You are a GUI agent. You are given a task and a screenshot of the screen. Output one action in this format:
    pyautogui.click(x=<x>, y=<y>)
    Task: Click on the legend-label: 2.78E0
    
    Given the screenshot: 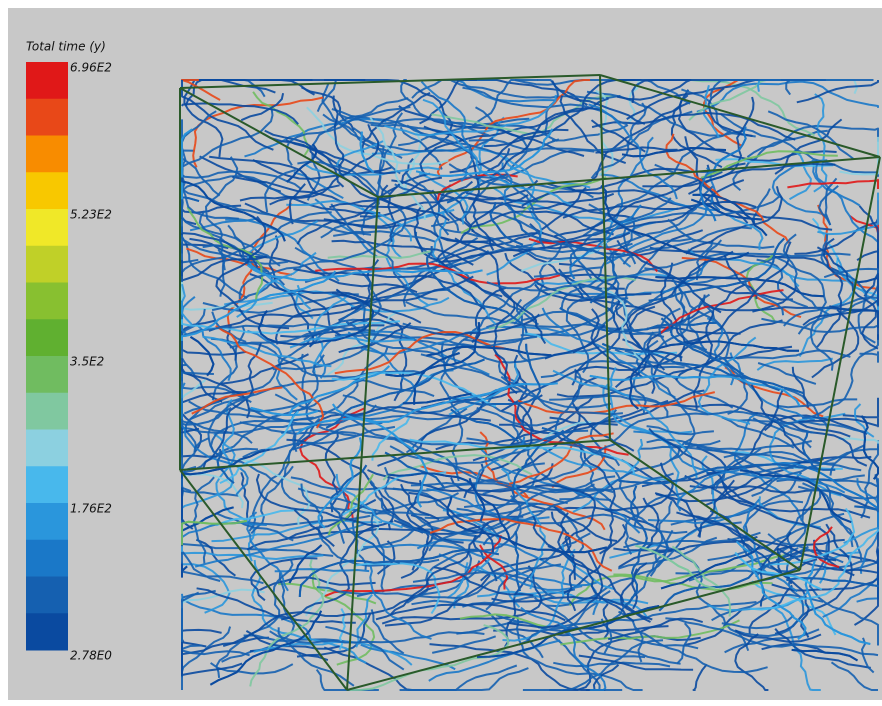 What is the action you would take?
    pyautogui.click(x=91, y=656)
    